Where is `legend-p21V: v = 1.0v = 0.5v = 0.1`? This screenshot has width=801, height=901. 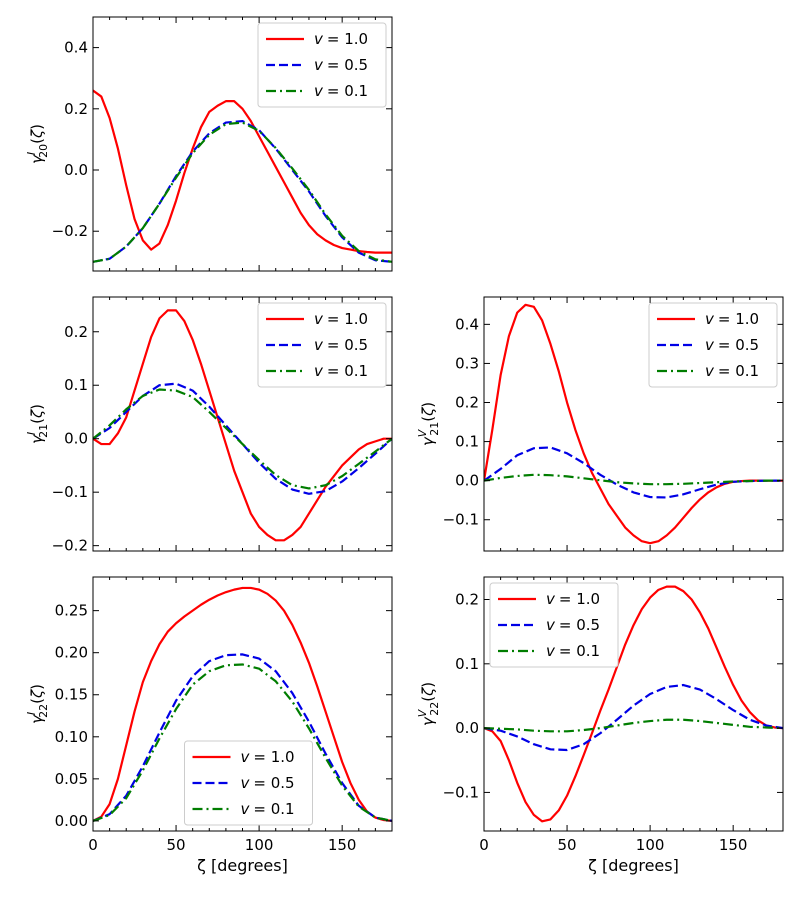 legend-p21V: v = 1.0v = 0.5v = 0.1 is located at coordinates (713, 345).